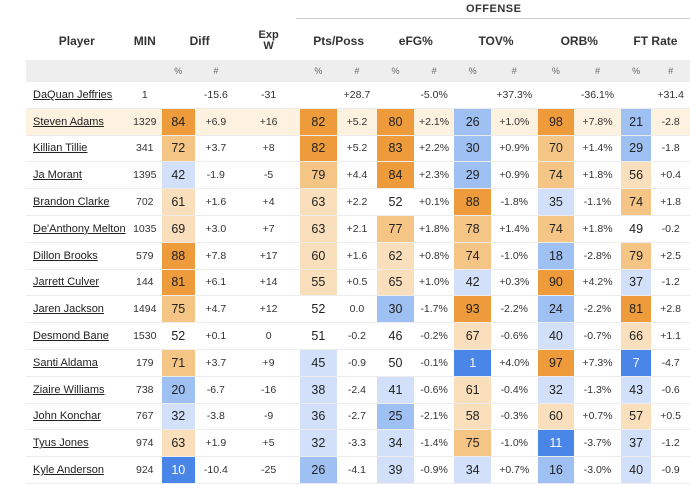 Image resolution: width=690 pixels, height=484 pixels. I want to click on expw-header-line1: Exp, so click(268, 35).